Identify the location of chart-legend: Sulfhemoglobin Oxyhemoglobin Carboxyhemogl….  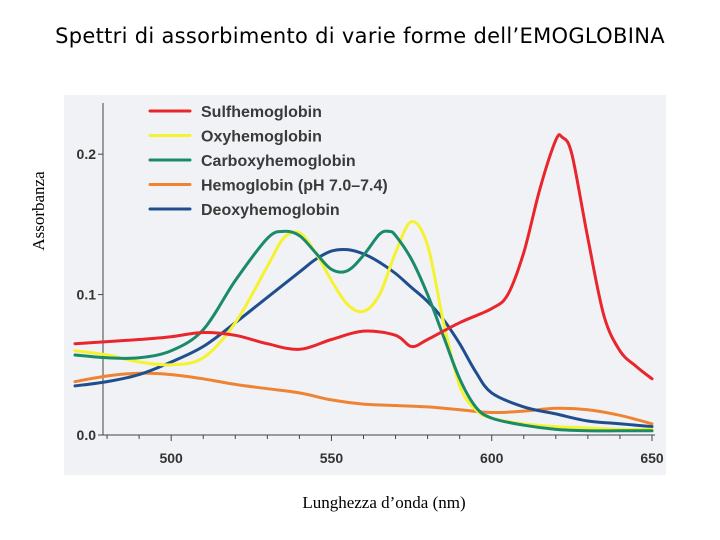
(268, 161).